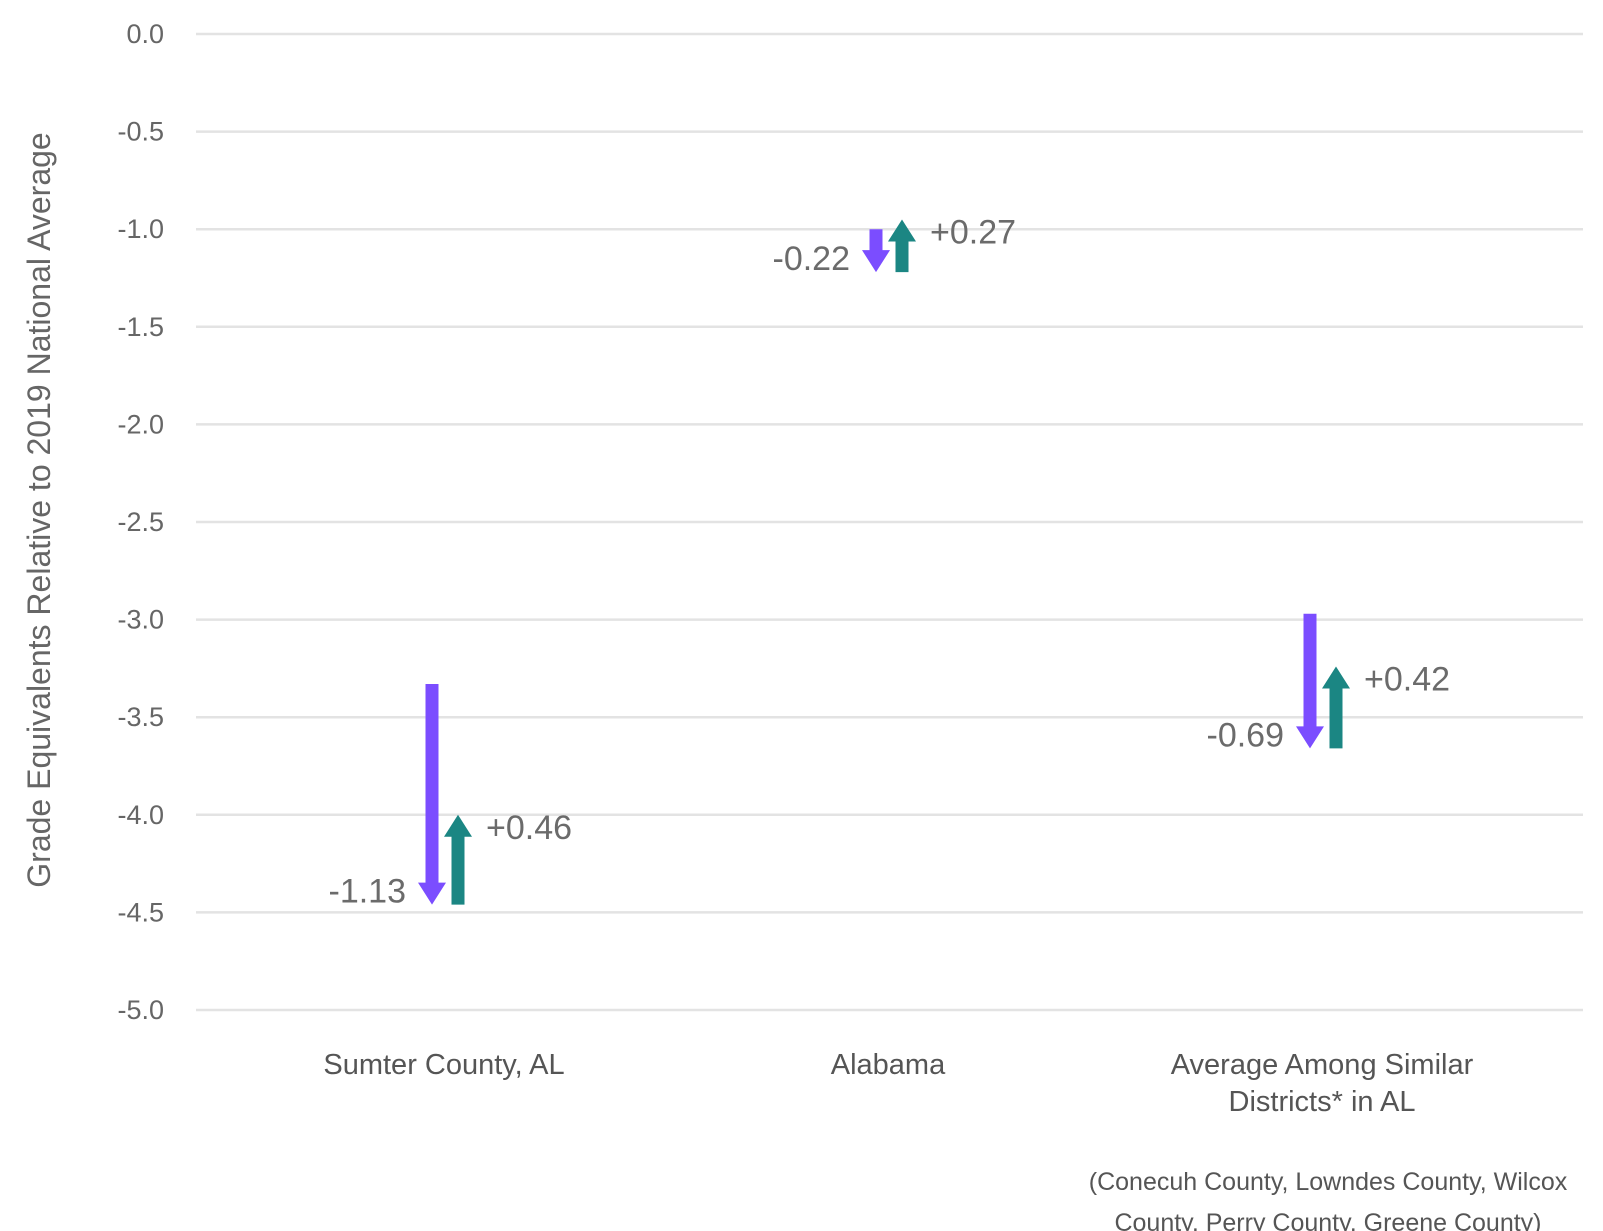 This screenshot has height=1231, width=1603. I want to click on category-label: Alabama, so click(888, 1065).